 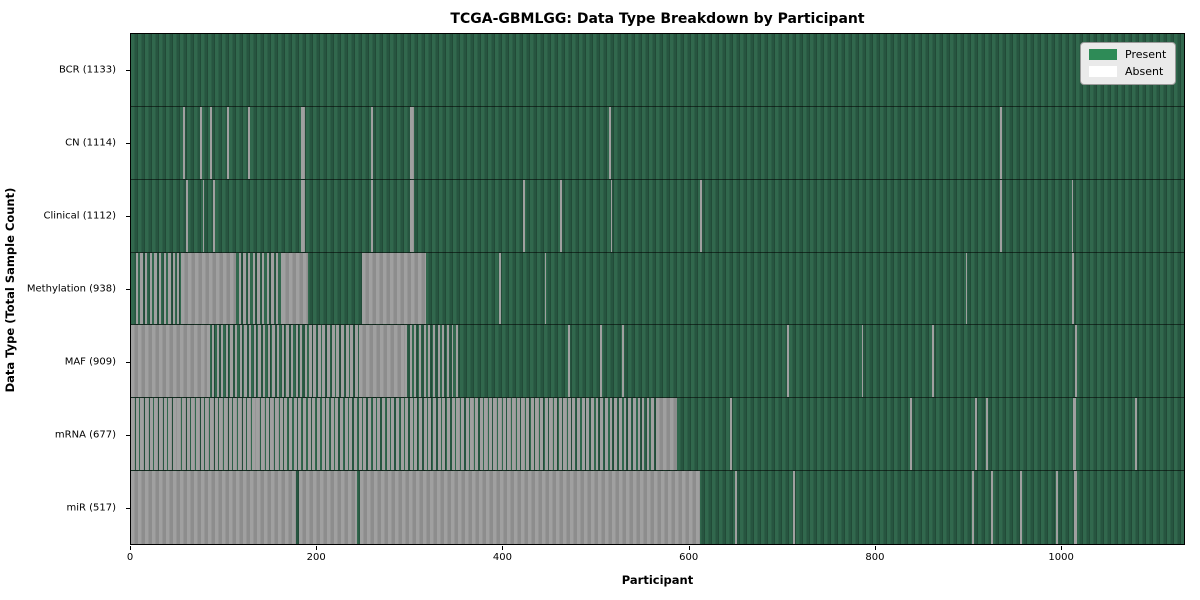 I want to click on x-axis-ticks: 0 200 400 600 800 1000, so click(x=656, y=561).